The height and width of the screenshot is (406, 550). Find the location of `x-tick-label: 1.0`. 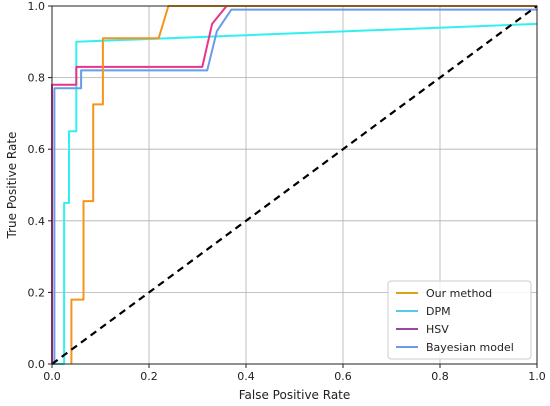

x-tick-label: 1.0 is located at coordinates (537, 376).